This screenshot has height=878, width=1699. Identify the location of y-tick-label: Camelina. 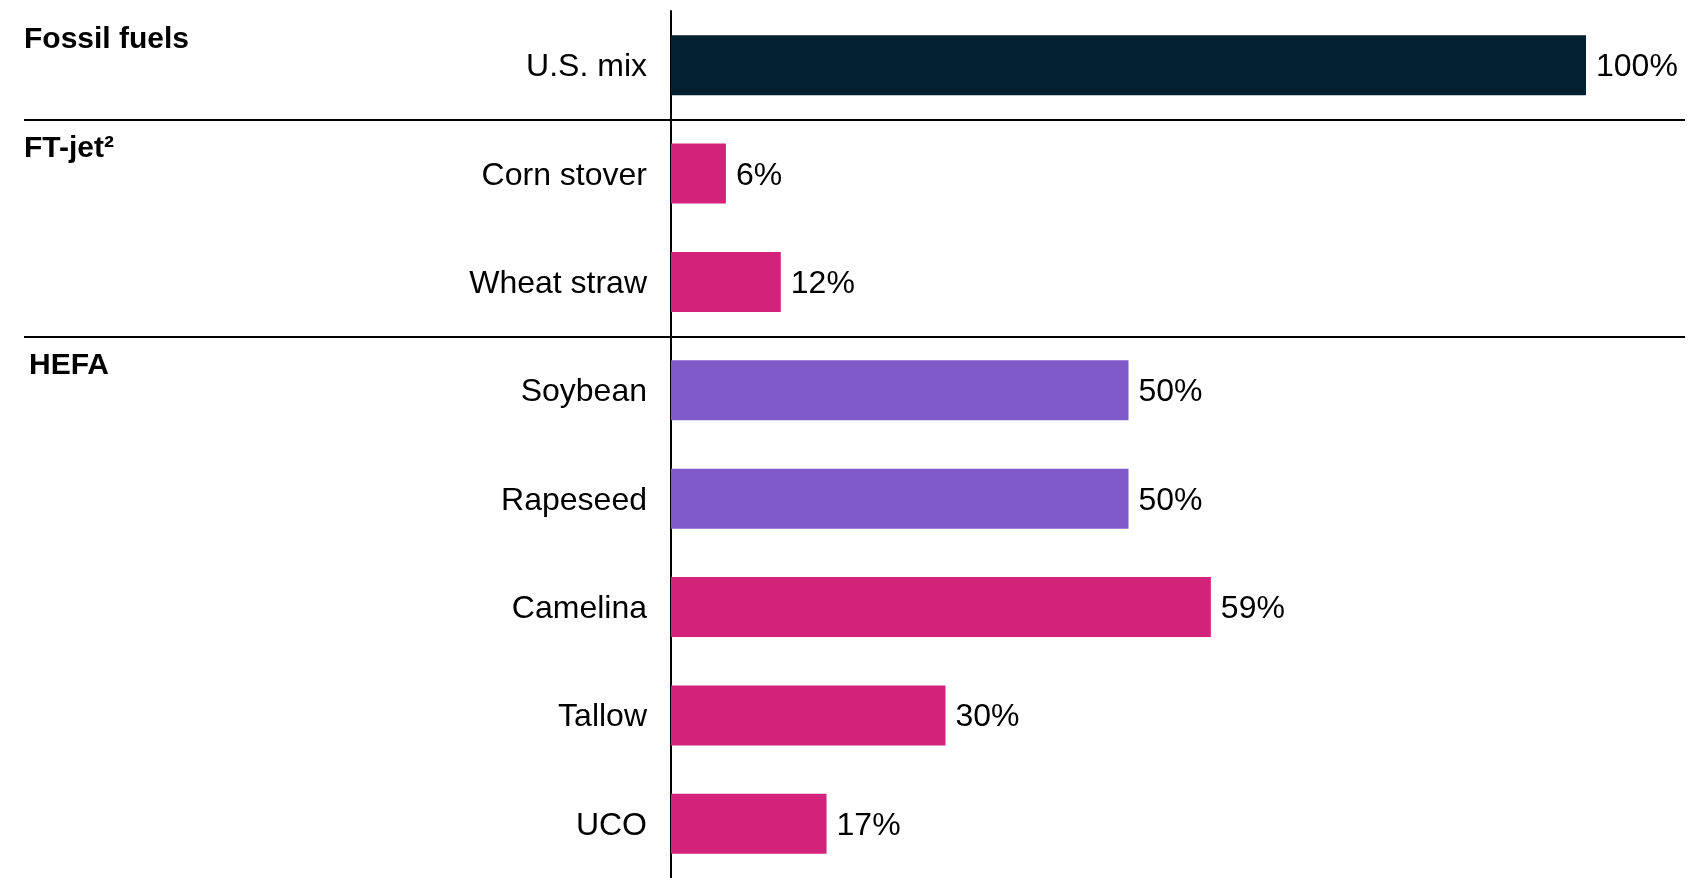
(579, 607).